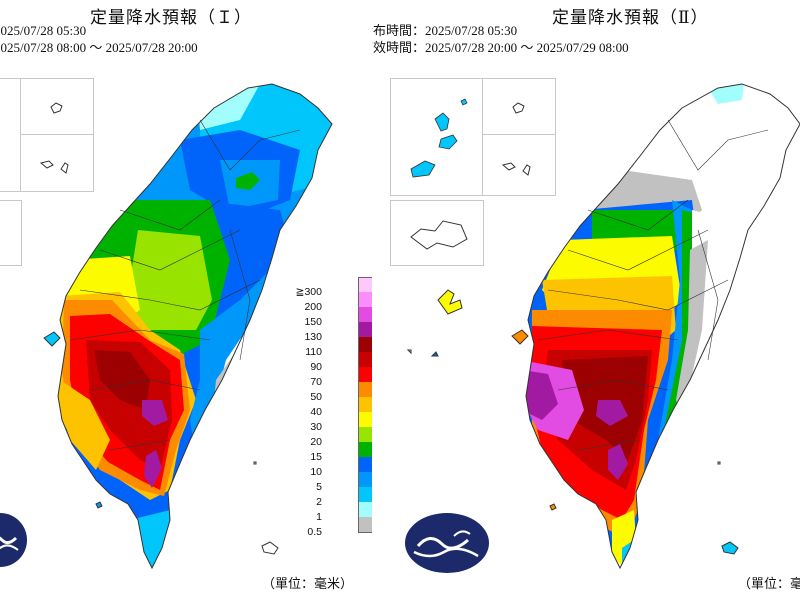 This screenshot has height=600, width=800. What do you see at coordinates (313, 322) in the screenshot?
I see `legend-label: 150` at bounding box center [313, 322].